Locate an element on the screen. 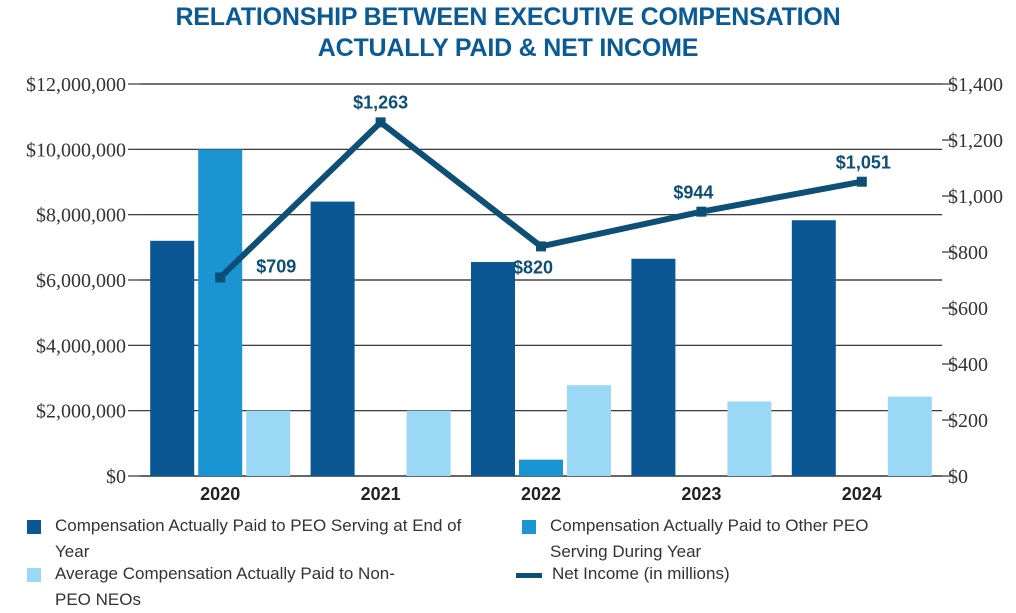  net-income-data-label: $820 is located at coordinates (533, 267).